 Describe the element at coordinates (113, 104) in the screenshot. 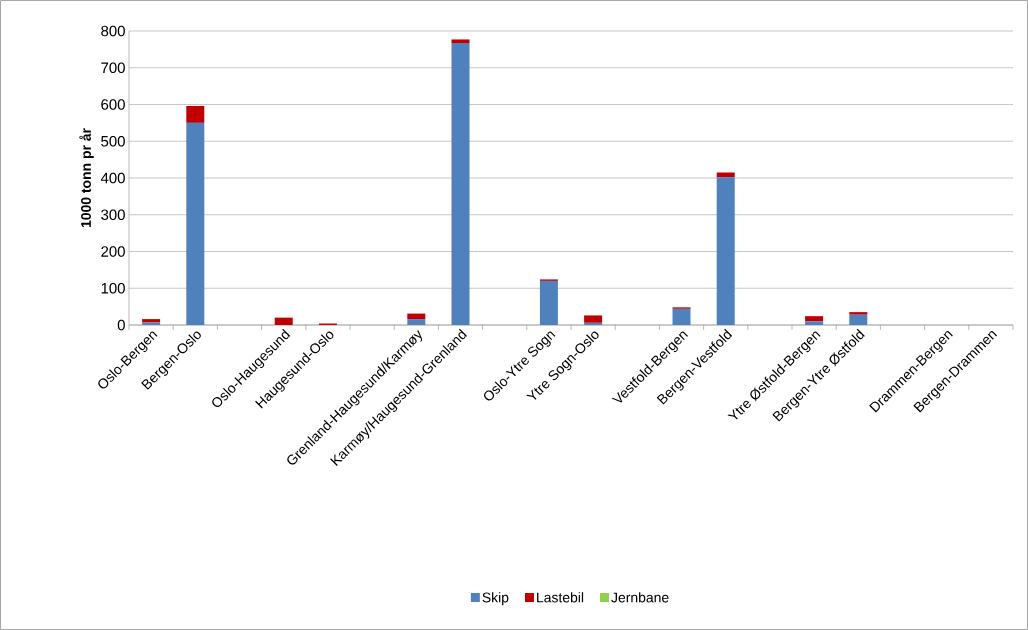

I see `y-tick-label: 600` at that location.